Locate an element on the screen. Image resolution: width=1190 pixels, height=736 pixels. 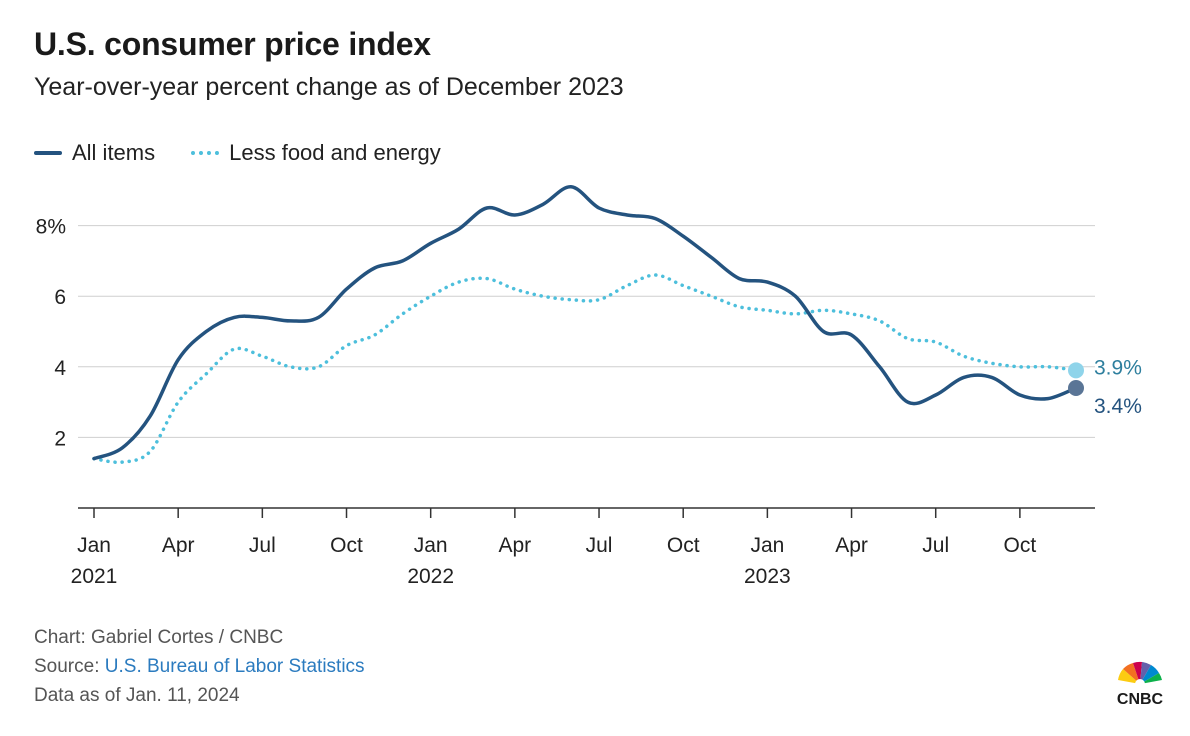
chart-legend: All items Less food and energy is located at coordinates (255, 153).